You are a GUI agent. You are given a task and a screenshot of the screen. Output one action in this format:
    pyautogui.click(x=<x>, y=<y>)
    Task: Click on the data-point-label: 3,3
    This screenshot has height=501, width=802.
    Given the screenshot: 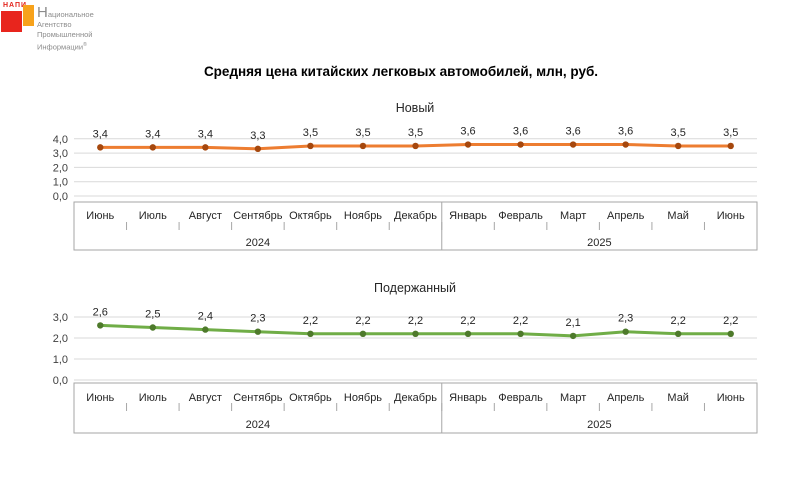 What is the action you would take?
    pyautogui.click(x=257, y=136)
    